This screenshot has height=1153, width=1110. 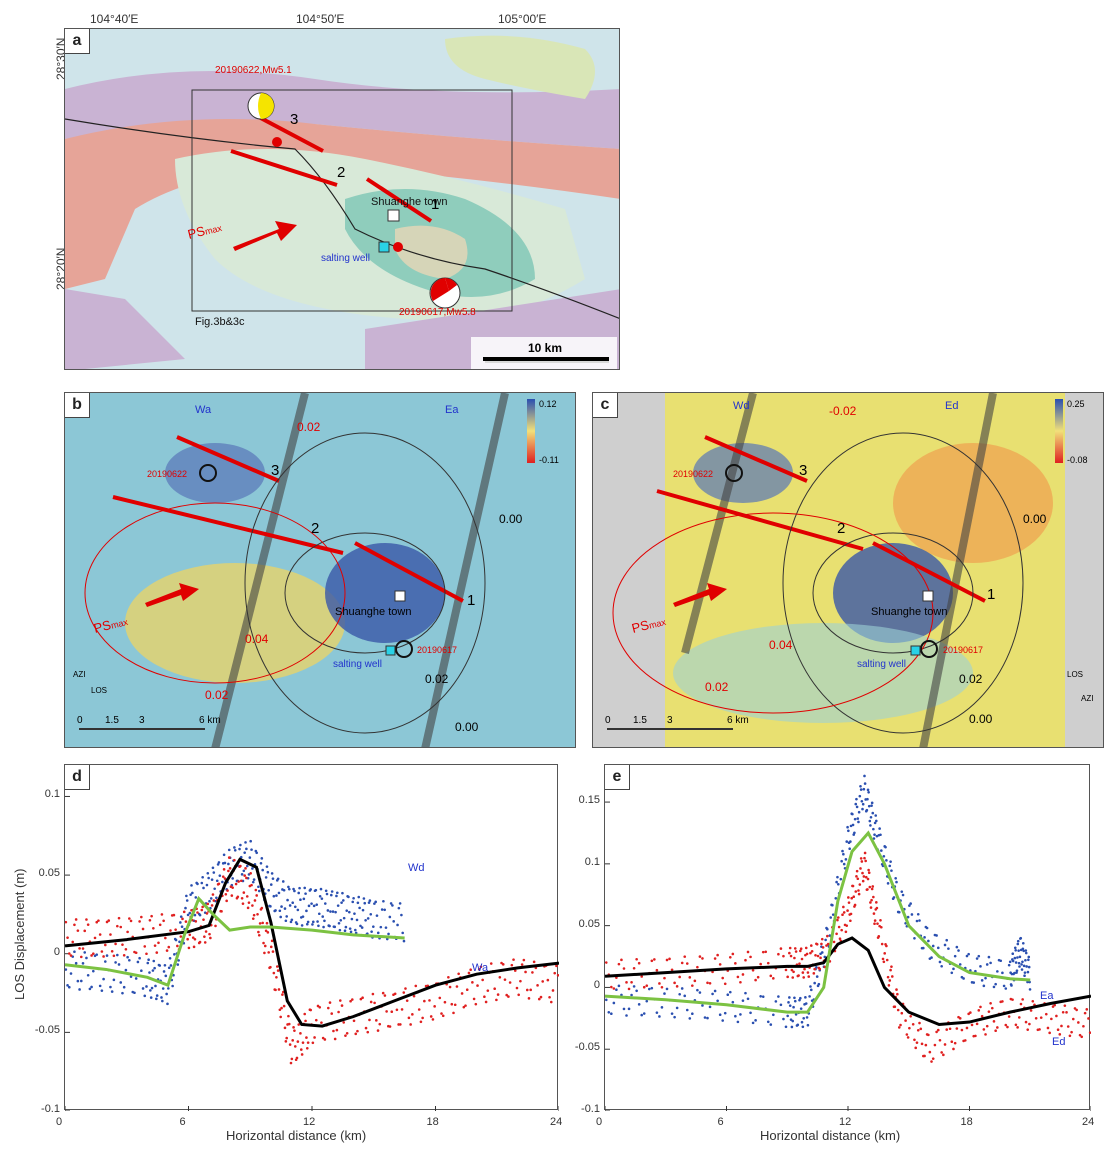 What do you see at coordinates (49, 873) in the screenshot?
I see `y-tick-label: 0.05` at bounding box center [49, 873].